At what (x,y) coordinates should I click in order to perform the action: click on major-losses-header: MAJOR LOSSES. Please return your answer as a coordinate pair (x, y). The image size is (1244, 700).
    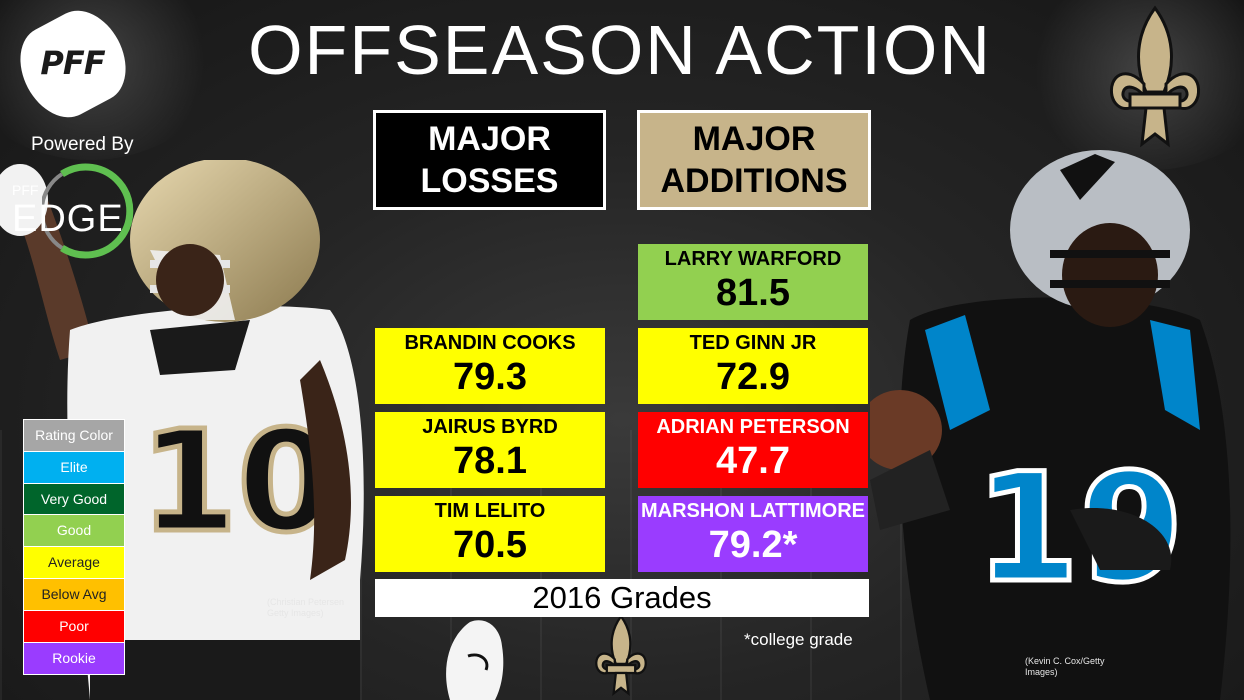
    Looking at the image, I should click on (489, 160).